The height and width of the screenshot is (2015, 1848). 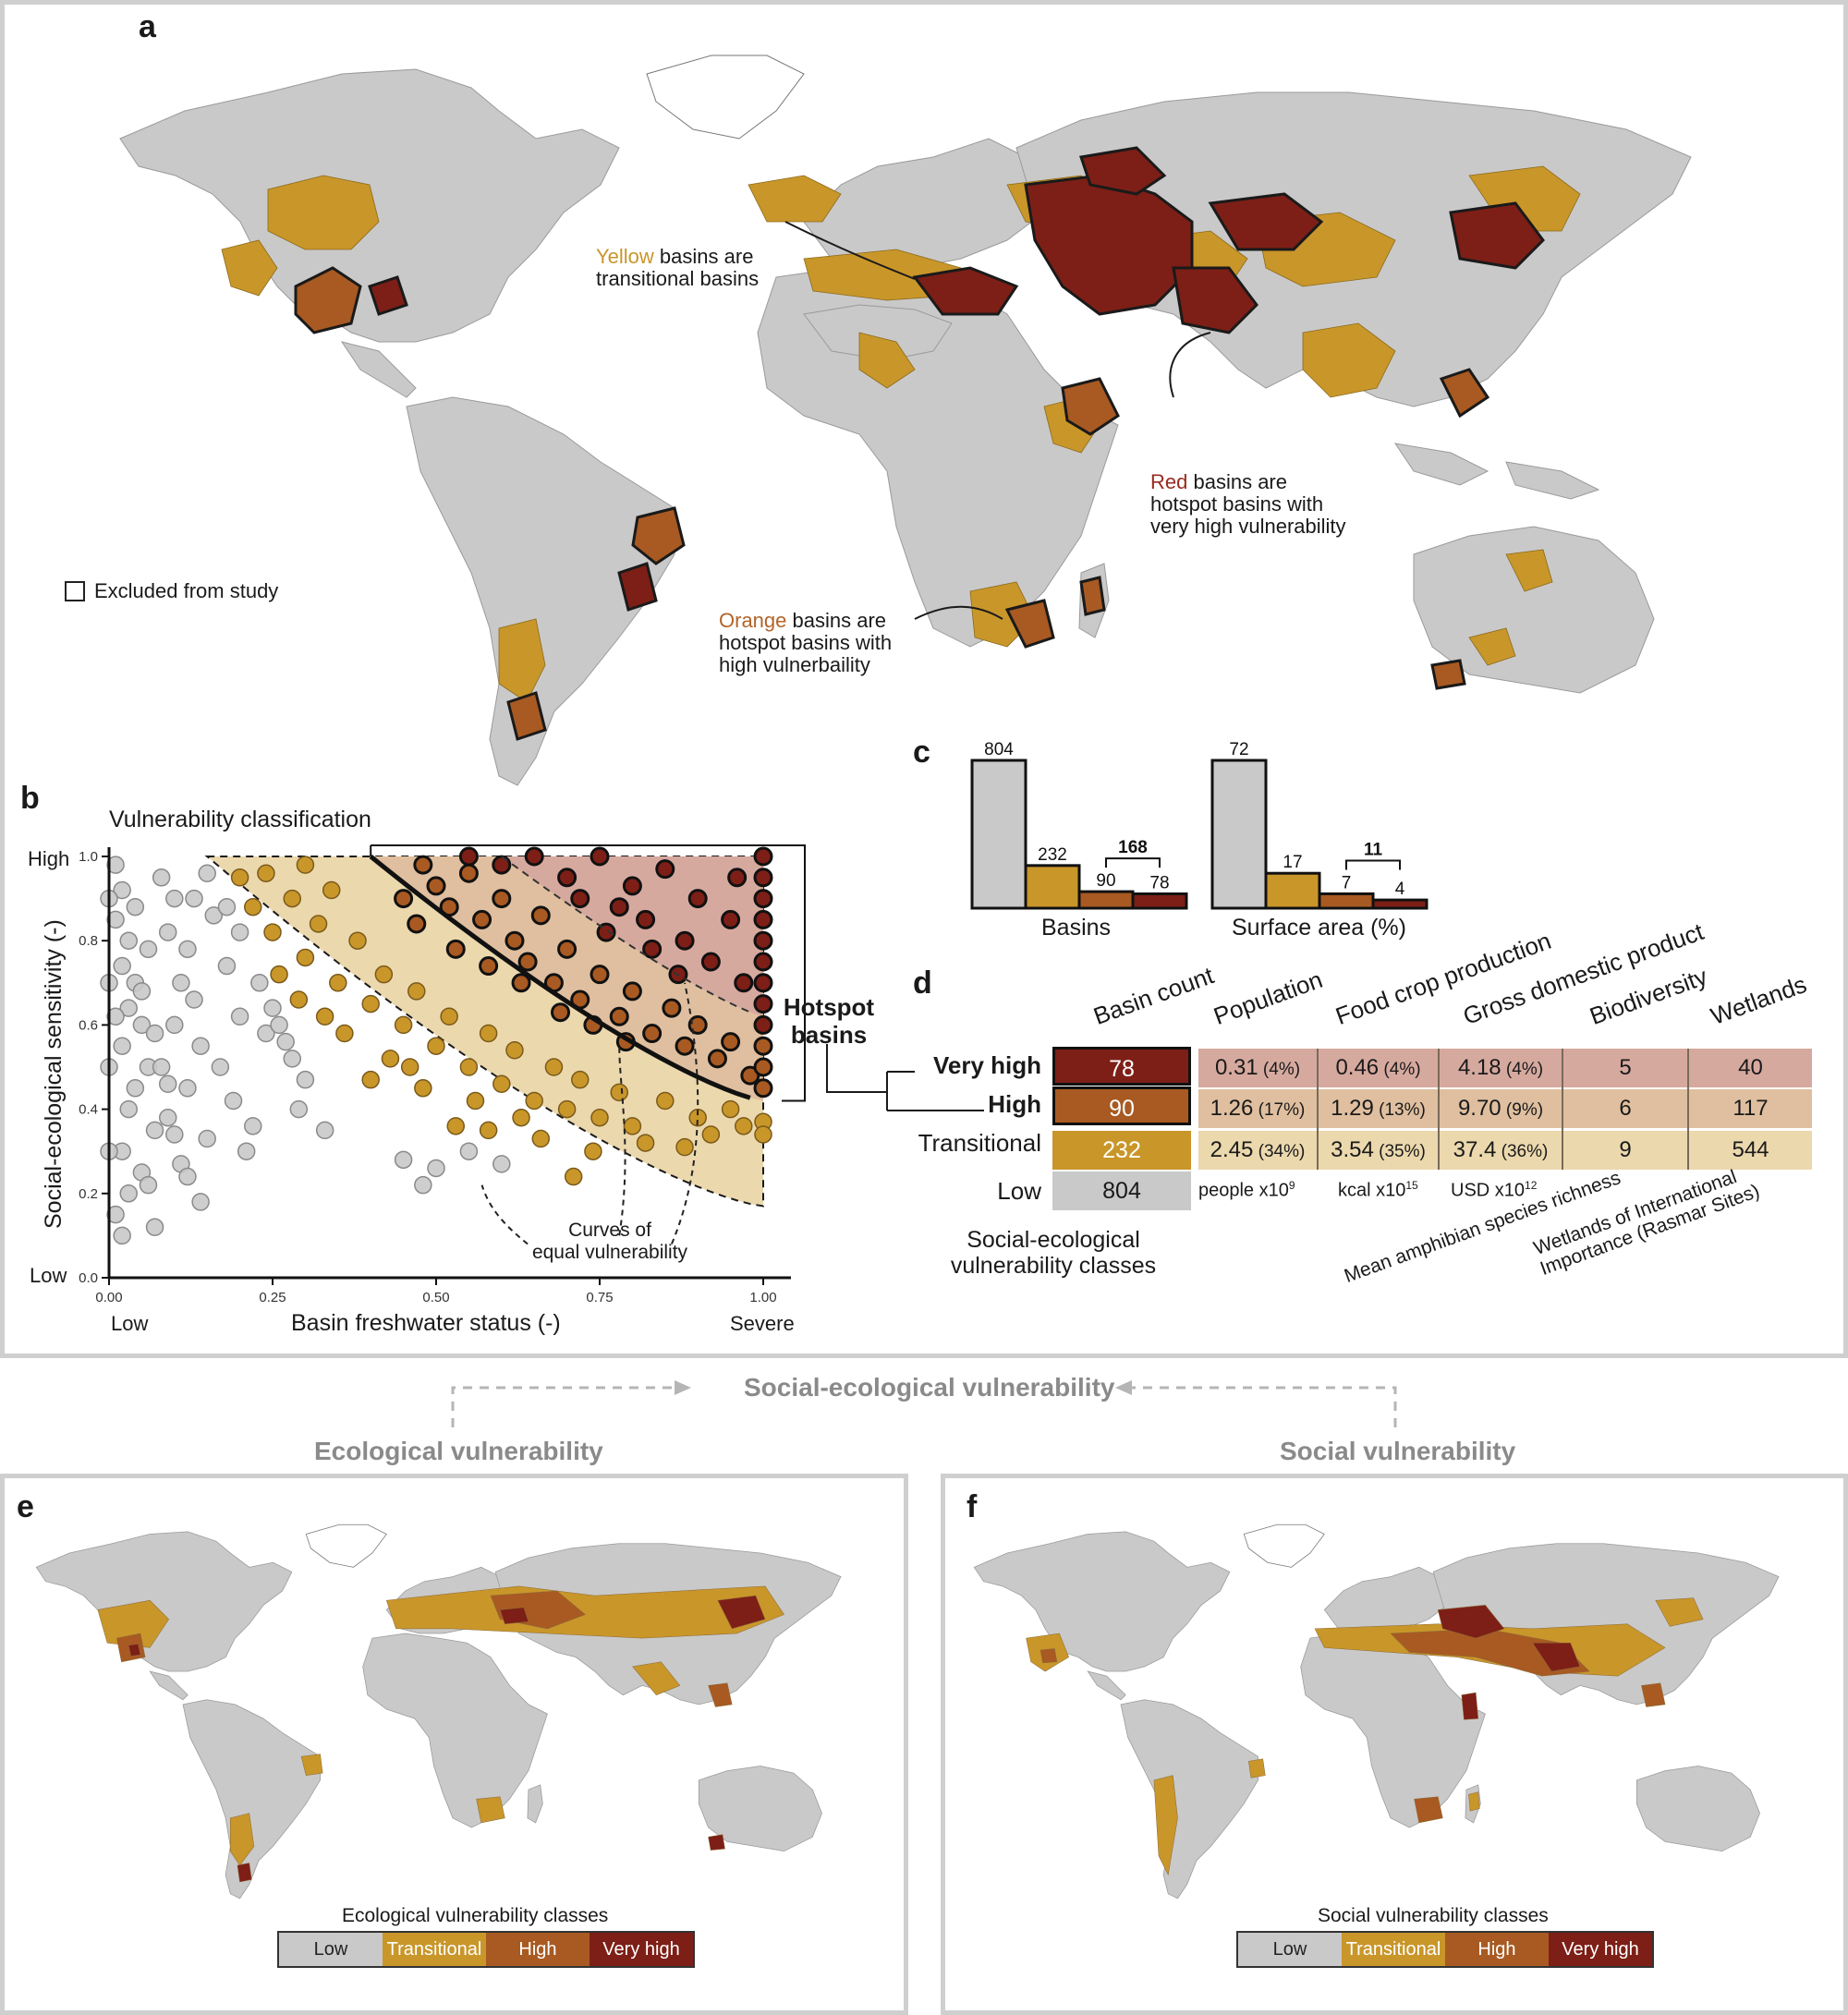 What do you see at coordinates (1378, 1068) in the screenshot?
I see `table-cell: 0.46 (4%)` at bounding box center [1378, 1068].